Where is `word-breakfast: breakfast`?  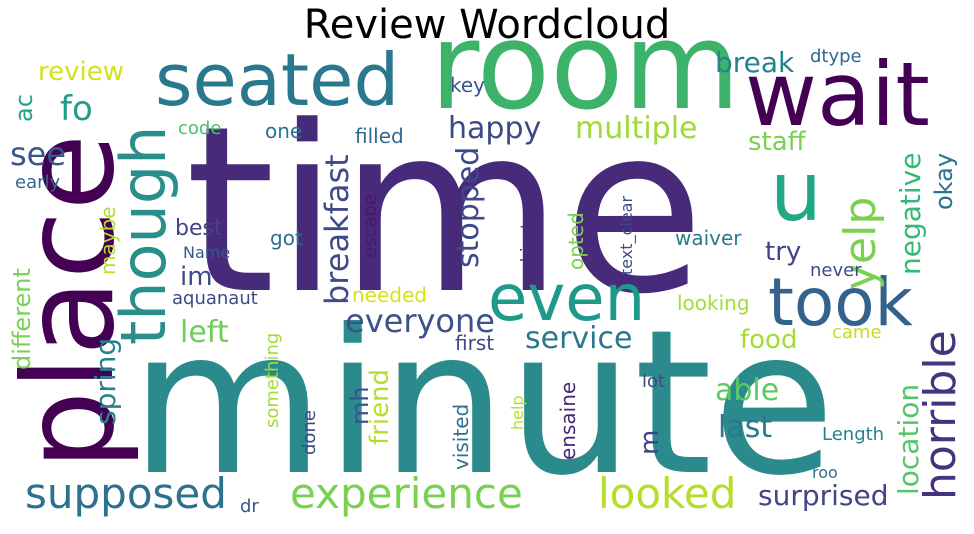 word-breakfast: breakfast is located at coordinates (337, 229).